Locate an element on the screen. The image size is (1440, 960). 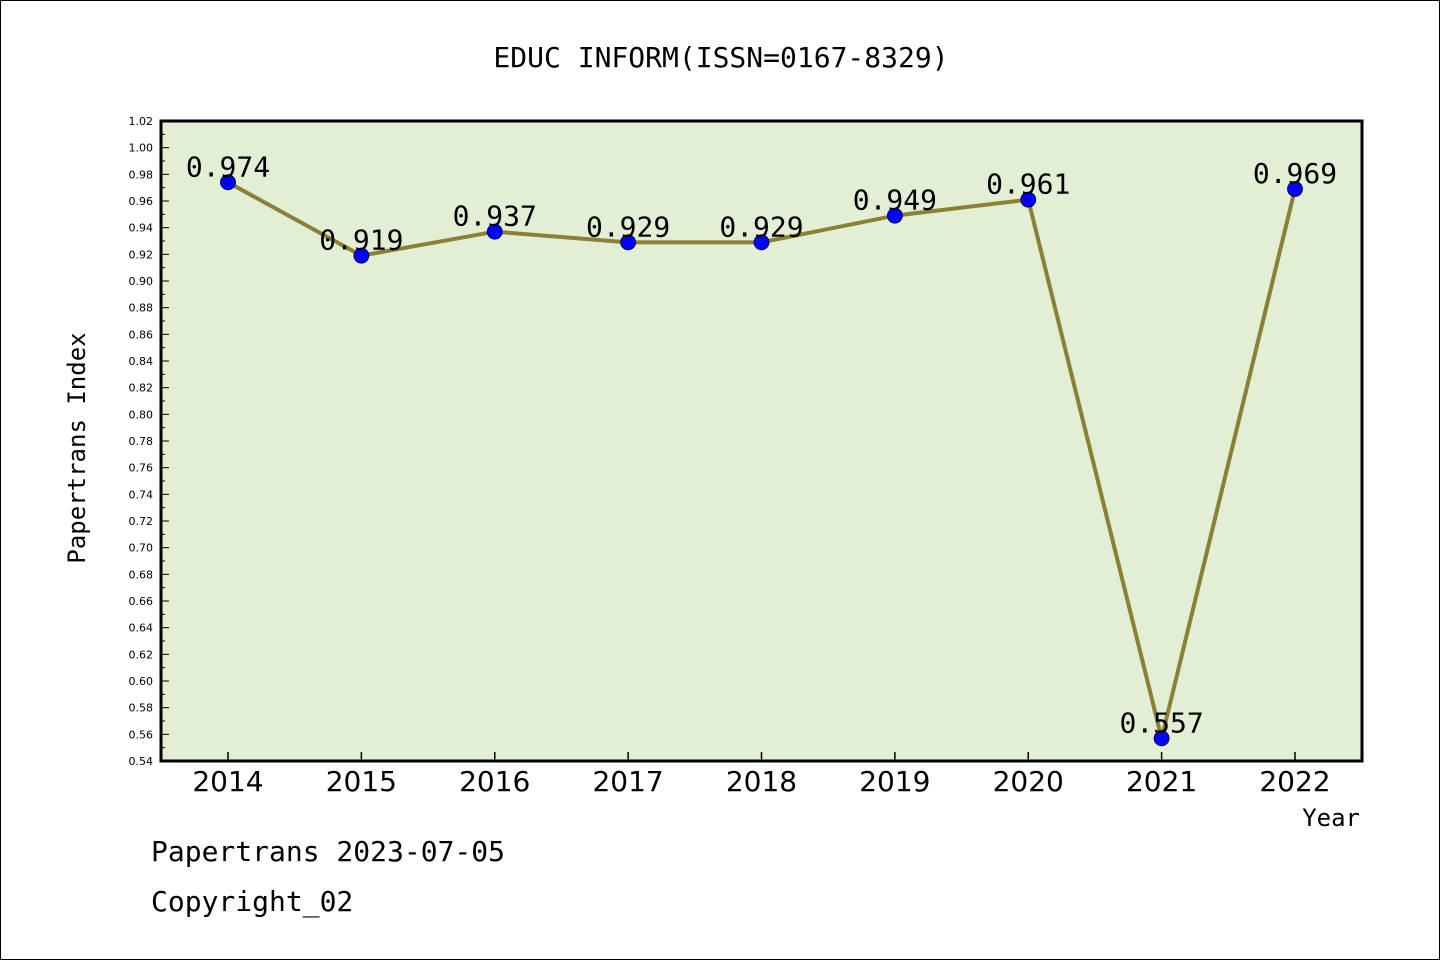
data-label: 0.949 is located at coordinates (895, 200).